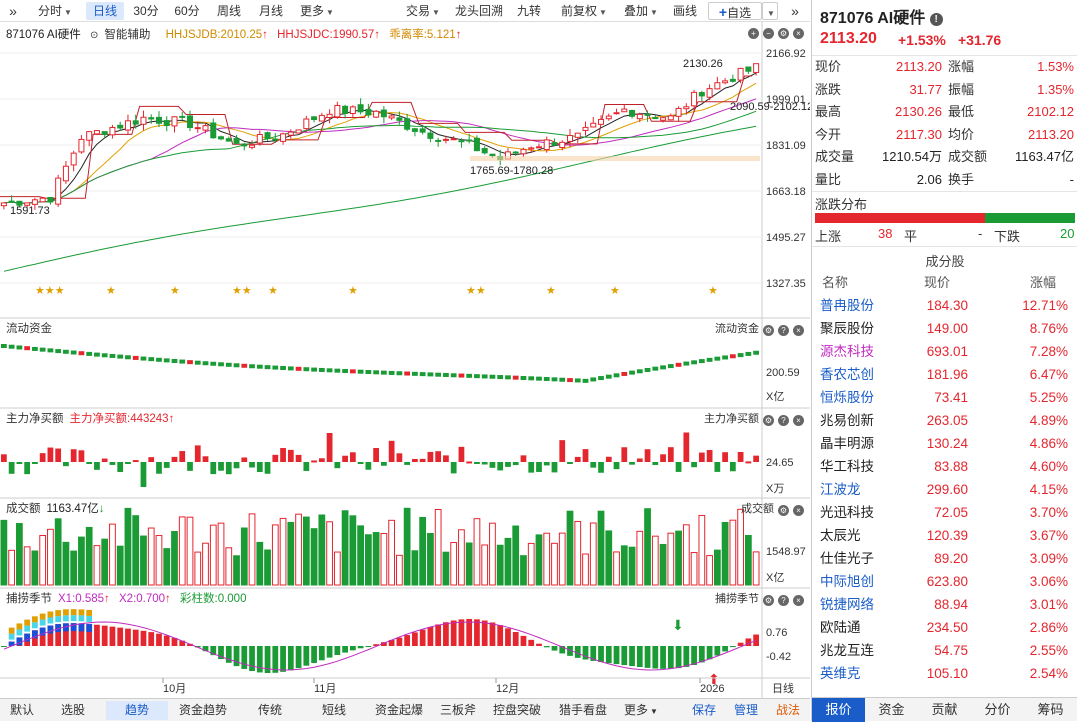 The width and height of the screenshot is (1077, 722). Describe the element at coordinates (944, 558) in the screenshot. I see `list-item: 仕佳光子 89.20 3.09%` at that location.